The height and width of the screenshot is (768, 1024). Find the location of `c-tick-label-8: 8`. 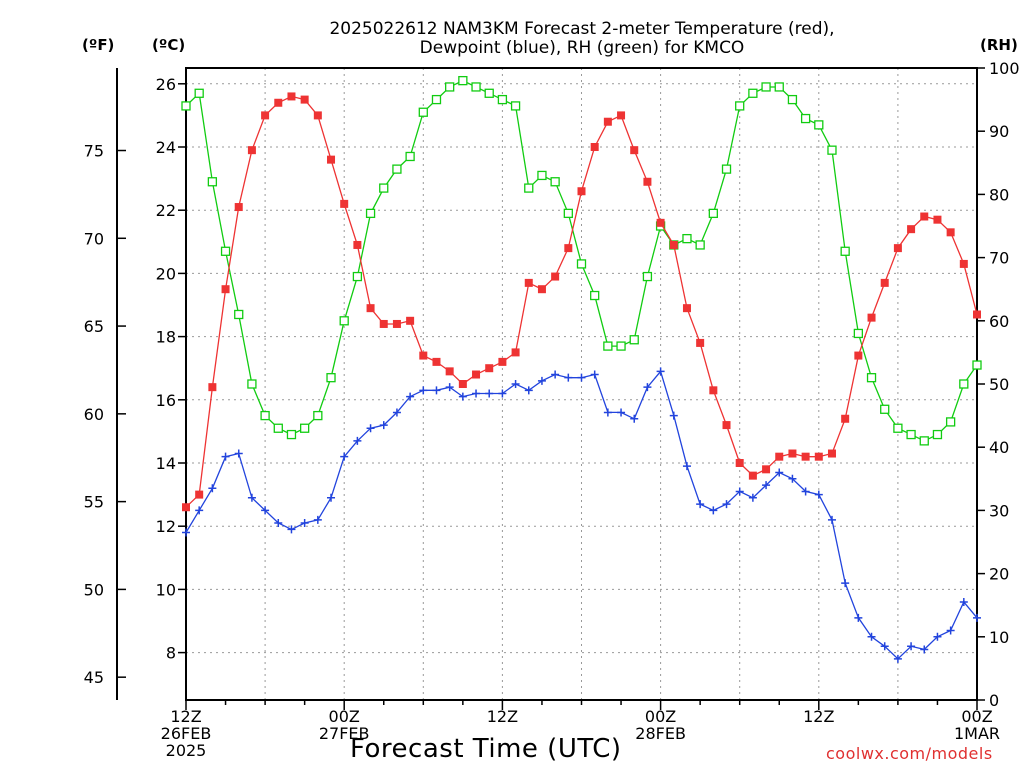

c-tick-label-8: 8 is located at coordinates (171, 653).